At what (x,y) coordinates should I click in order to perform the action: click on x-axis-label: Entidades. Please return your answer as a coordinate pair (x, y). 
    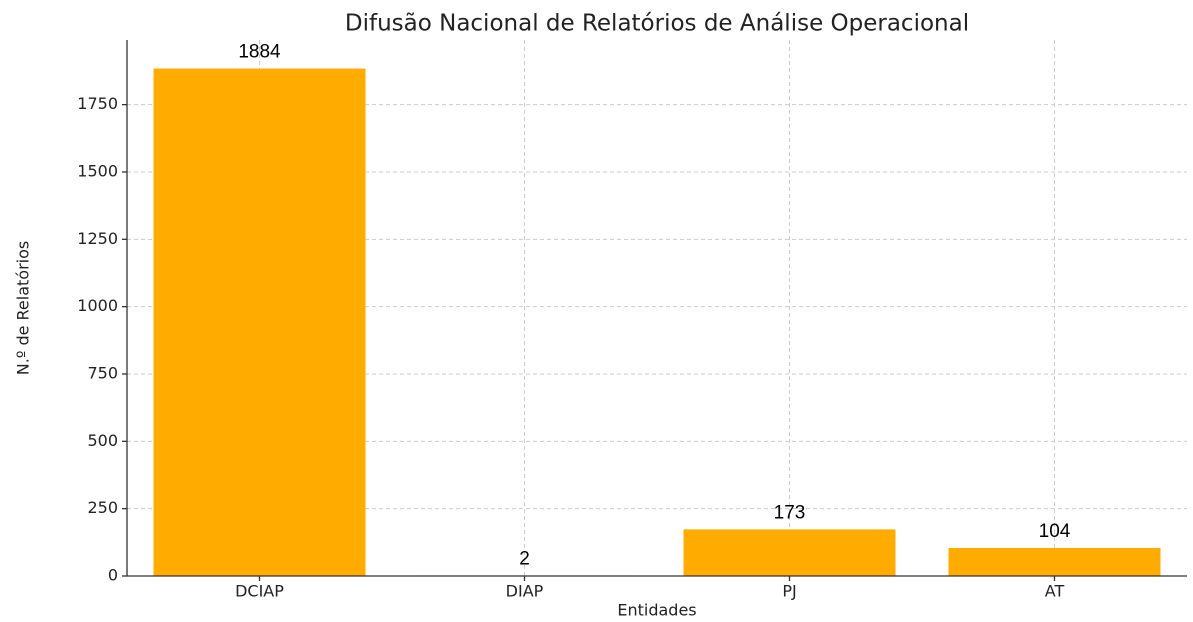
    Looking at the image, I should click on (656, 610).